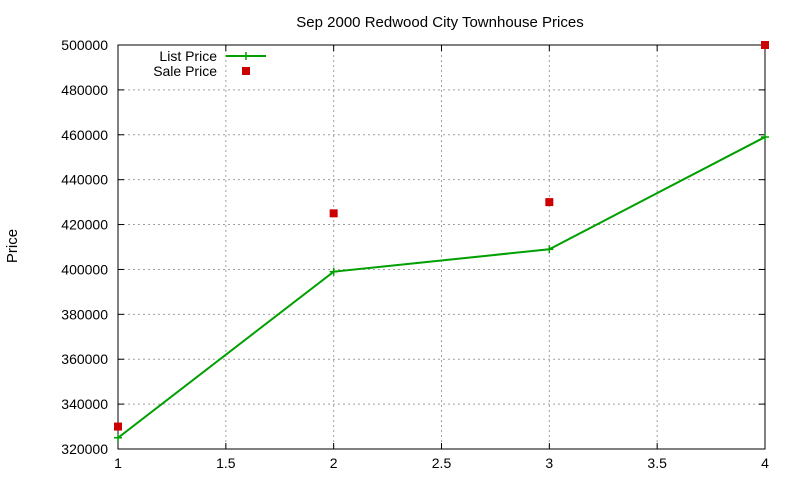 Image resolution: width=800 pixels, height=480 pixels. I want to click on chart-title: Sep 2000 Redwood City Townhouse Prices, so click(439, 22).